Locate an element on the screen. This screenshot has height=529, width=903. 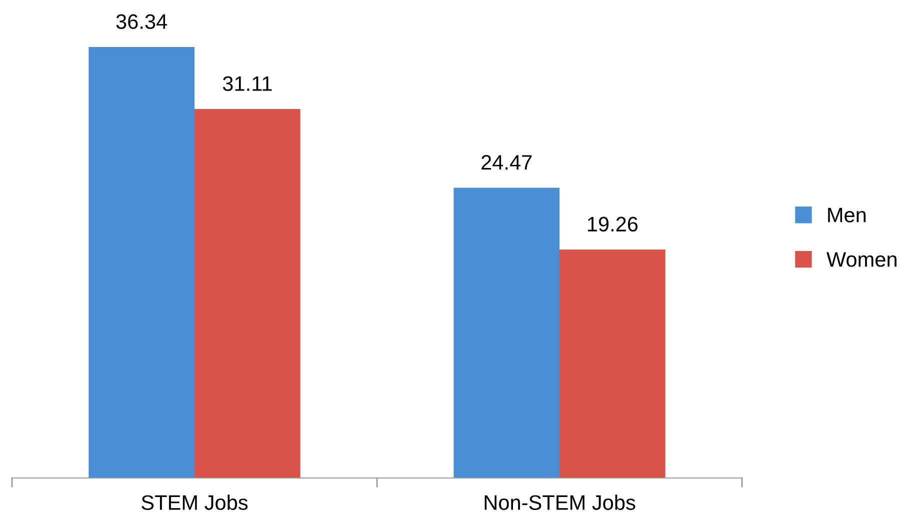
legend-label: Men is located at coordinates (847, 215).